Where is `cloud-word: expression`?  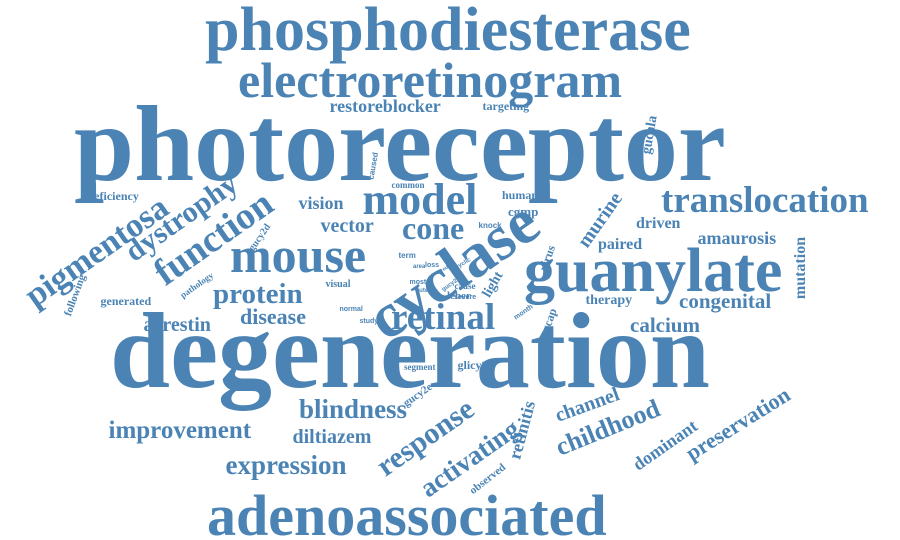 cloud-word: expression is located at coordinates (286, 464).